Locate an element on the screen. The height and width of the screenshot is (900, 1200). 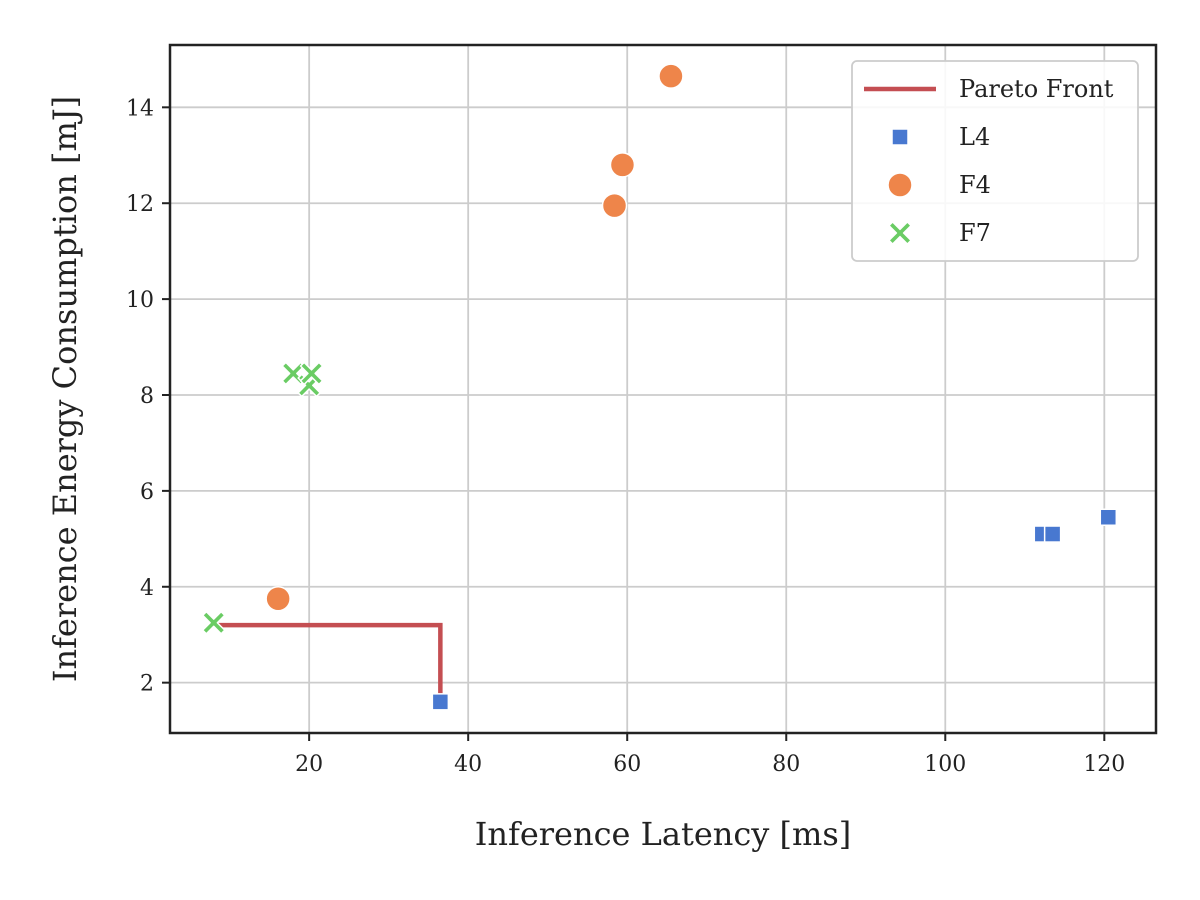
legend-key-l4 is located at coordinates (900, 137).